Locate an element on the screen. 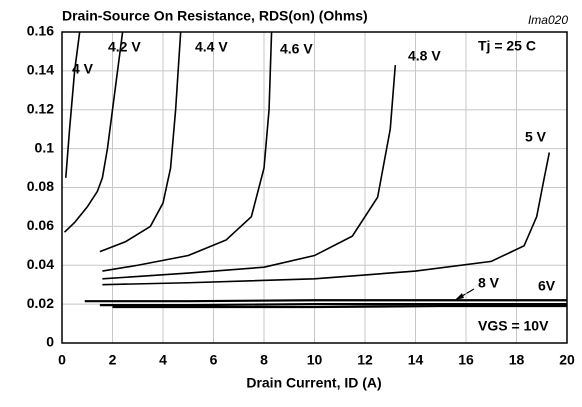 The height and width of the screenshot is (407, 582). y-tick-label: 0.16 is located at coordinates (40, 31).